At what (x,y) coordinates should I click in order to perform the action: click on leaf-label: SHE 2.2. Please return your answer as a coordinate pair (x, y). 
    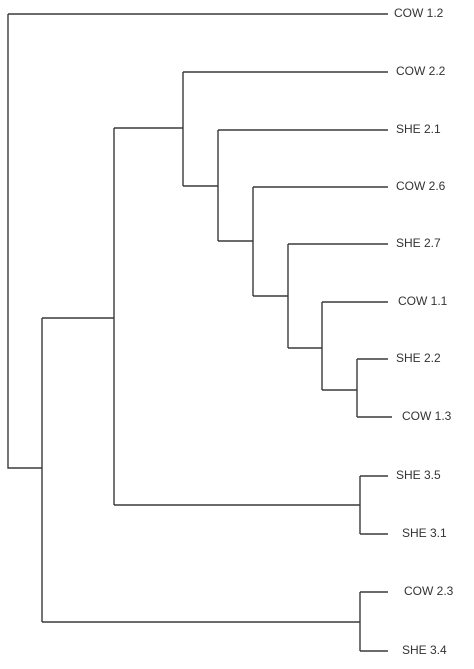
    Looking at the image, I should click on (418, 358).